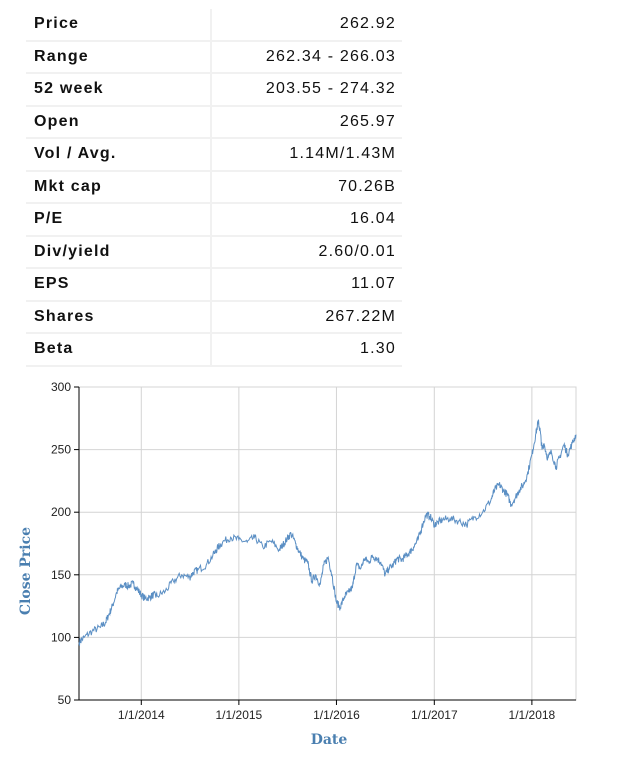  What do you see at coordinates (119, 90) in the screenshot?
I see `stat-label: 52 week` at bounding box center [119, 90].